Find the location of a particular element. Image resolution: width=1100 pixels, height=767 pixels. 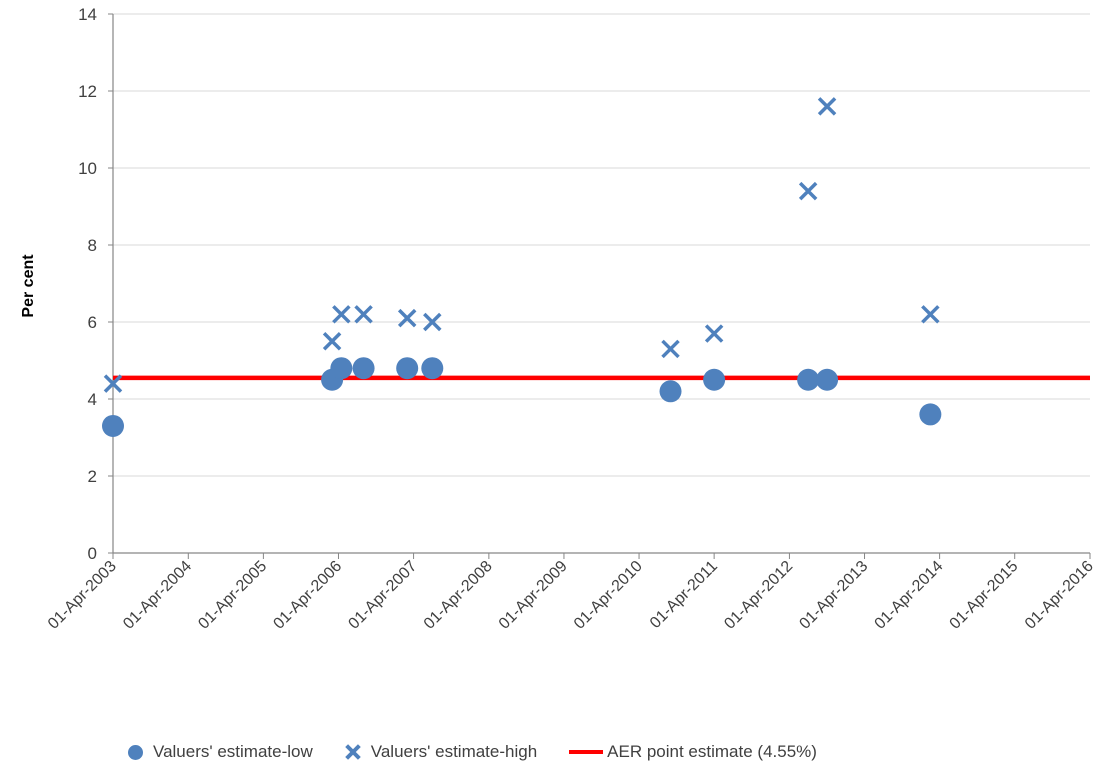

x-tick-label: 01-Apr-2013 is located at coordinates (833, 595).